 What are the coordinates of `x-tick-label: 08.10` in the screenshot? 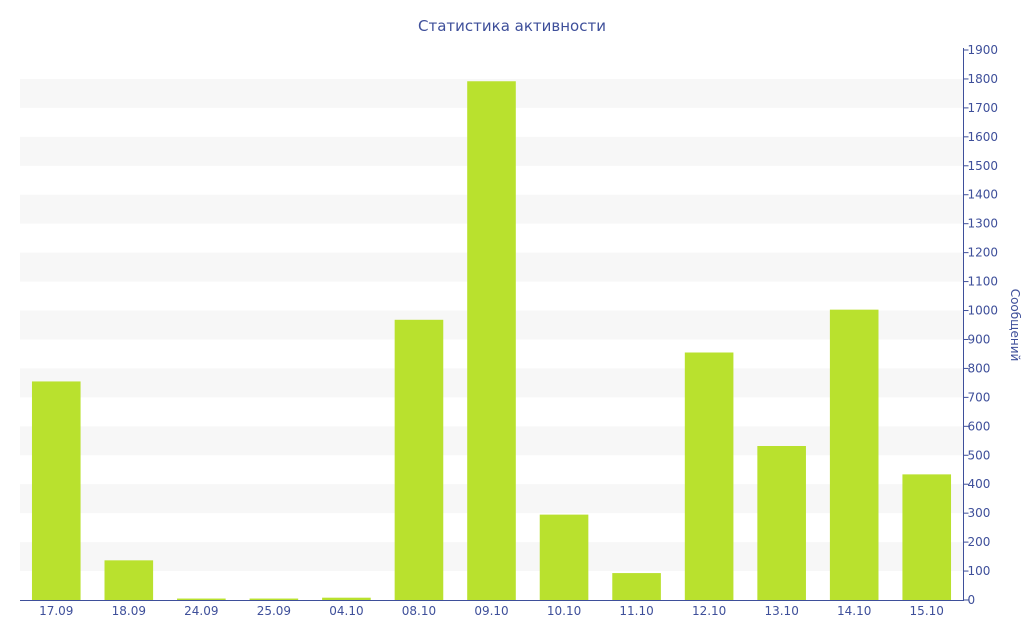 It's located at (419, 611).